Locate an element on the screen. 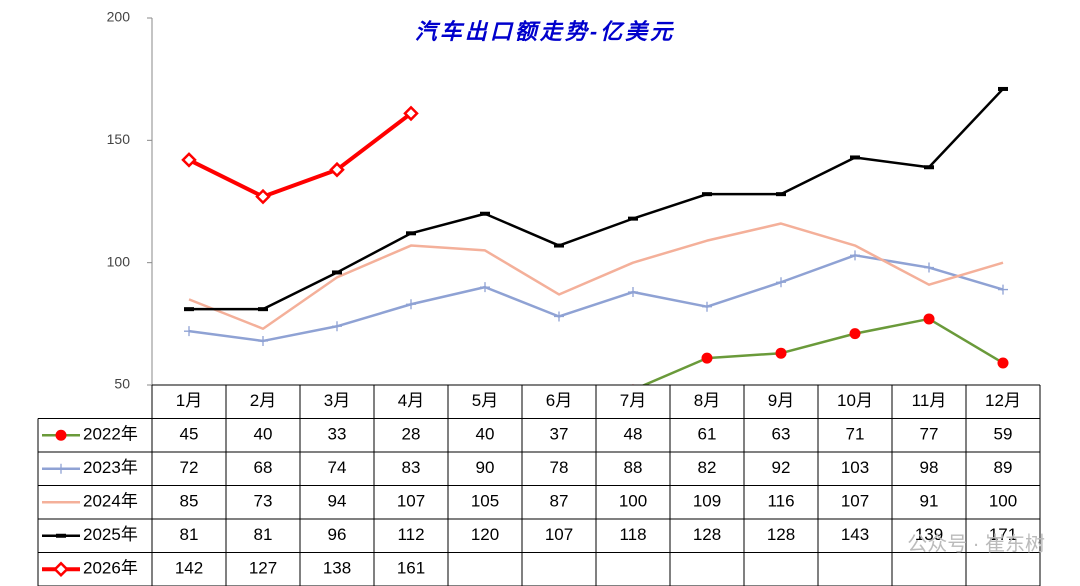  table-value: 90 is located at coordinates (485, 467).